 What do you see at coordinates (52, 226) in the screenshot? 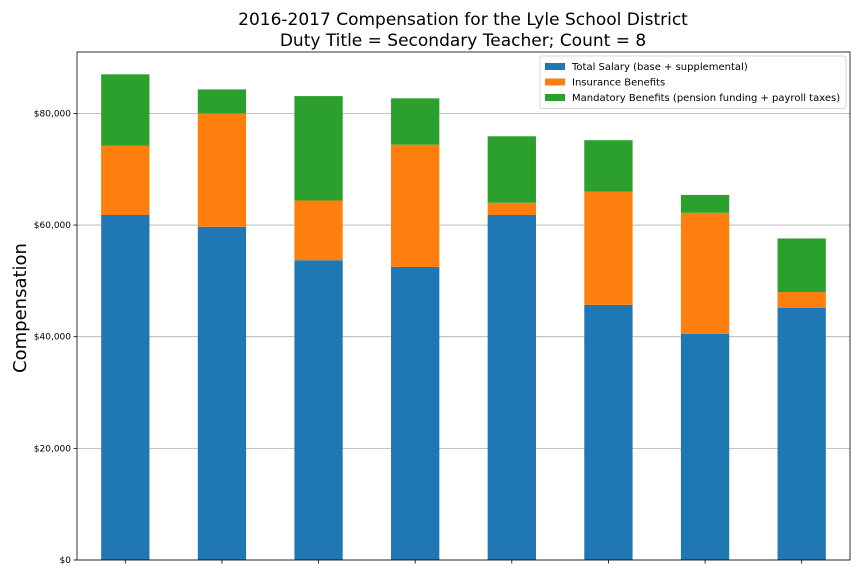
I see `y-tick-label: $60,000` at bounding box center [52, 226].